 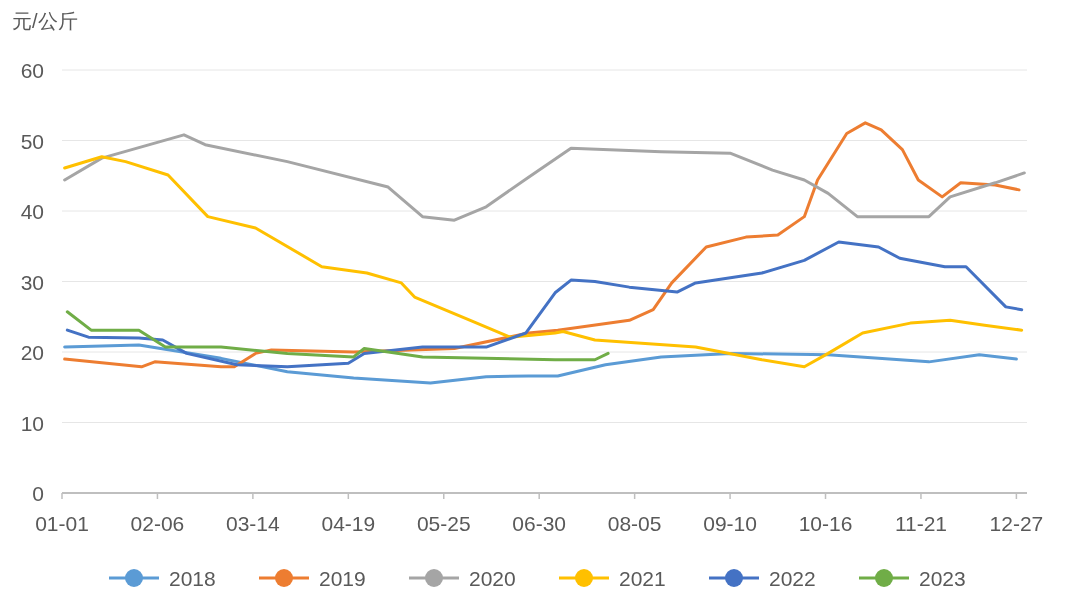 I want to click on x-tick-label: 02-06, so click(x=157, y=523).